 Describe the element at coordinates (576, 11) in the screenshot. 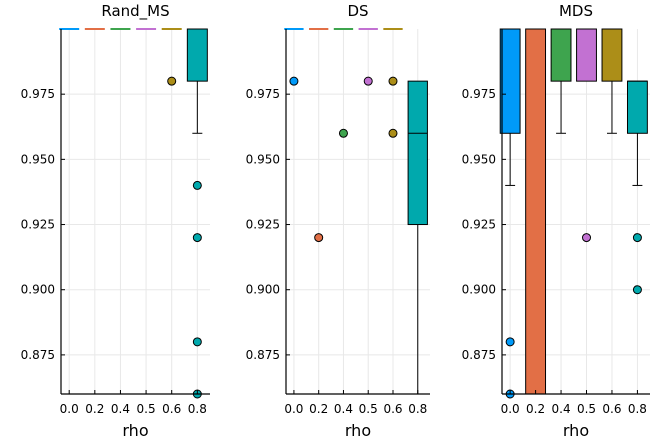

I see `panel-title: MDS` at that location.